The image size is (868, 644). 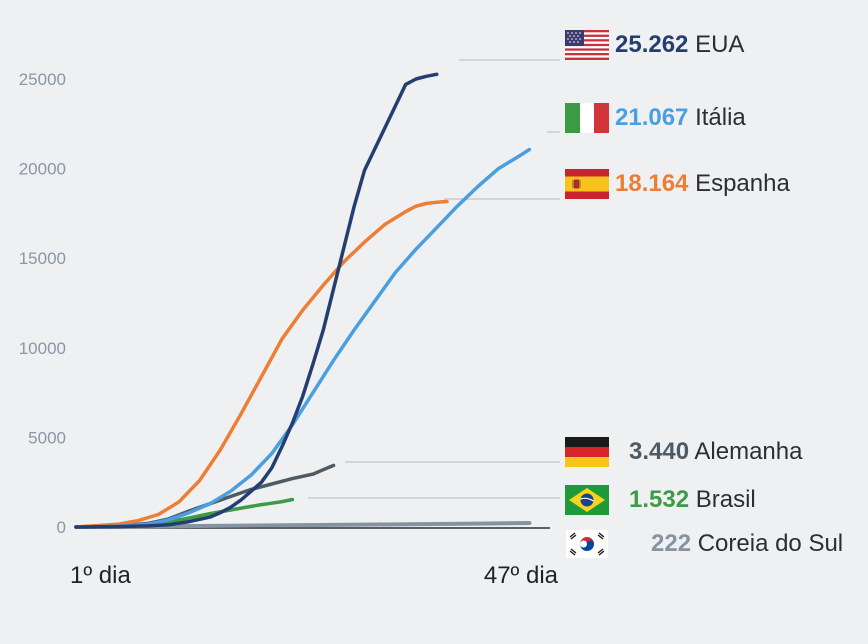 I want to click on legend-label-brazil: Brasil, so click(x=725, y=499).